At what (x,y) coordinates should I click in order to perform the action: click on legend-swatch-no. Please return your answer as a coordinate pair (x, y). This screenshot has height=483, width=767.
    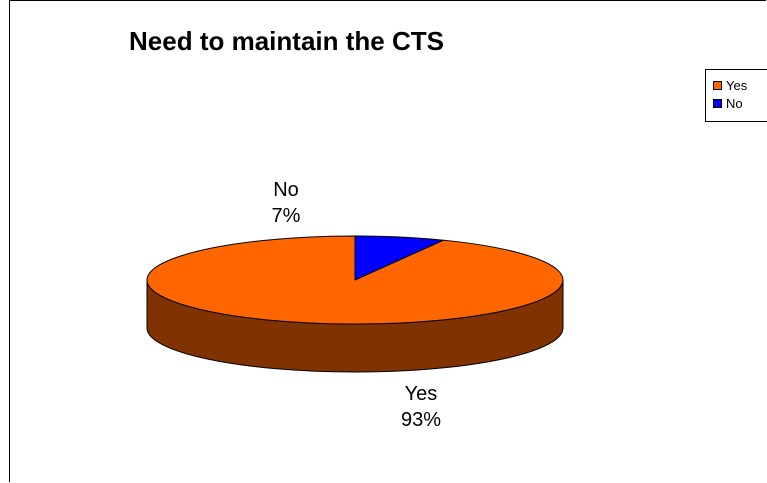
    Looking at the image, I should click on (717, 103).